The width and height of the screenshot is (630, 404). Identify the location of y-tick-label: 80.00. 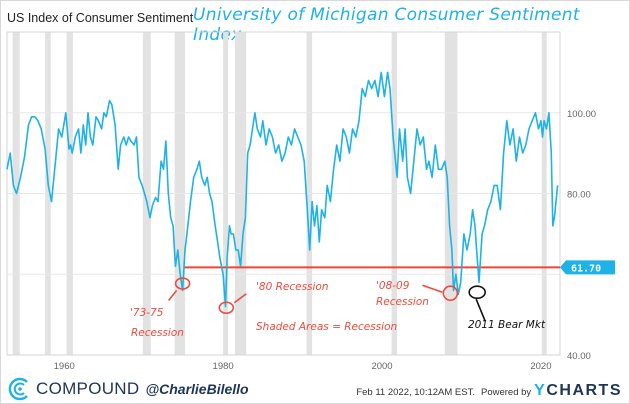
(579, 195).